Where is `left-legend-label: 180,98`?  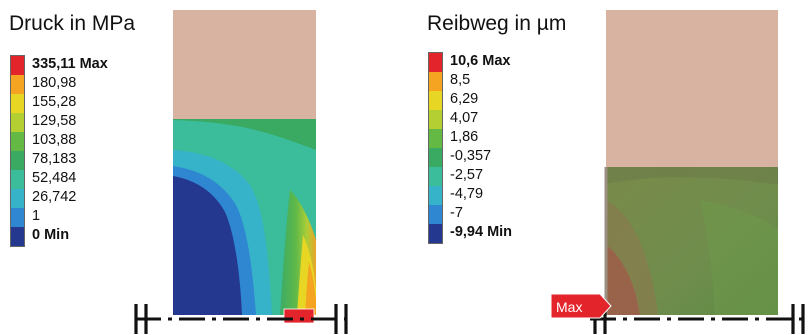
left-legend-label: 180,98 is located at coordinates (54, 83).